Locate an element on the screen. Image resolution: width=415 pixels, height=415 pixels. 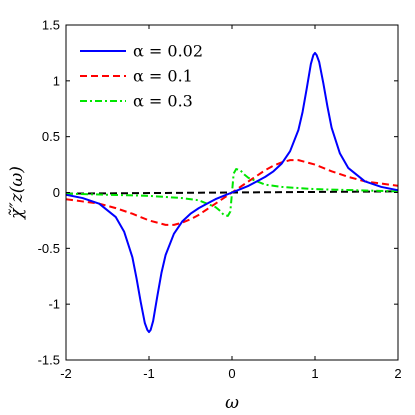
x-tick-label: 1 is located at coordinates (314, 373).